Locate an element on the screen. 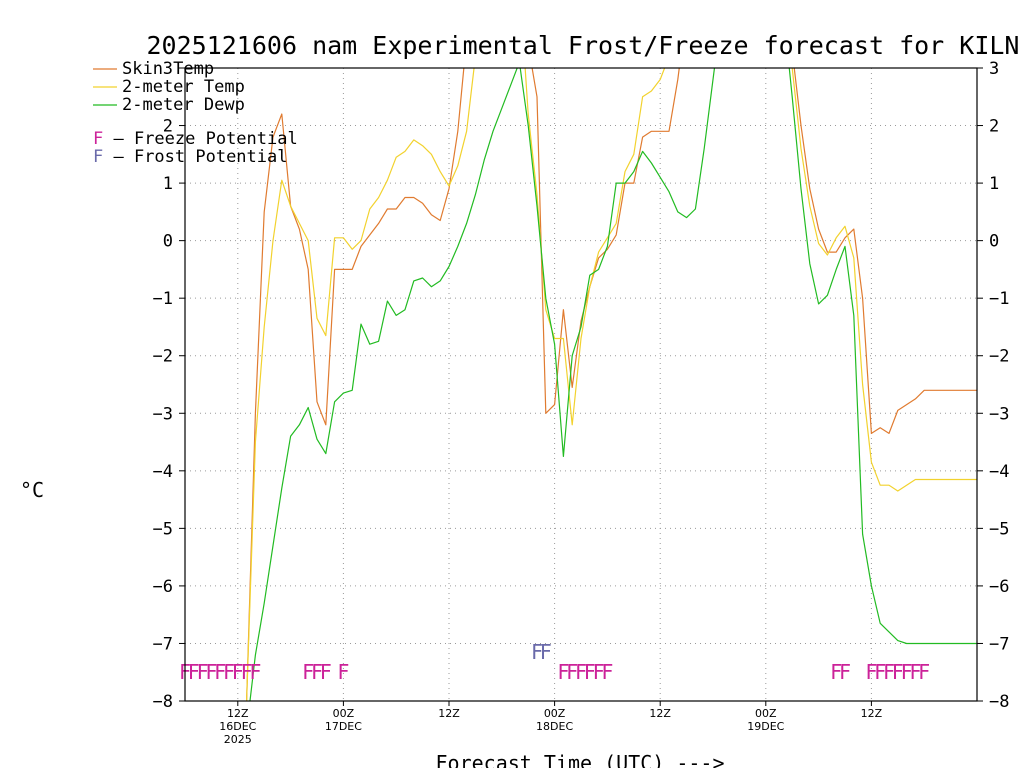 The height and width of the screenshot is (768, 1024). x-tick-date: 19DEC is located at coordinates (765, 726).